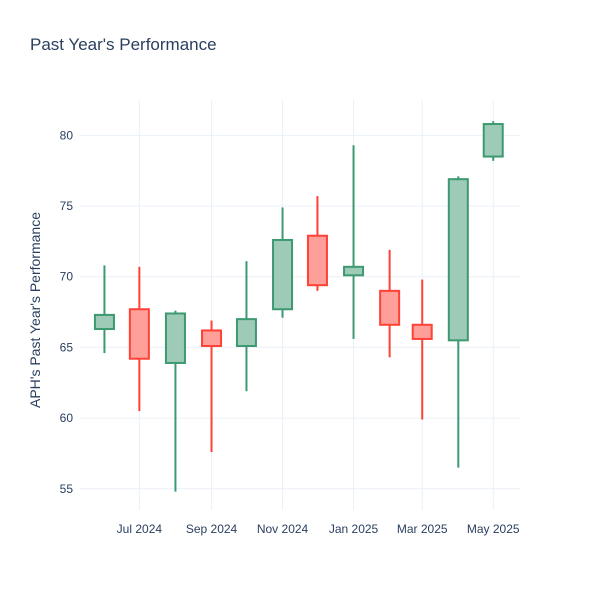 Image resolution: width=600 pixels, height=600 pixels. Describe the element at coordinates (123, 44) in the screenshot. I see `chart-title: Past Year's Performance` at that location.